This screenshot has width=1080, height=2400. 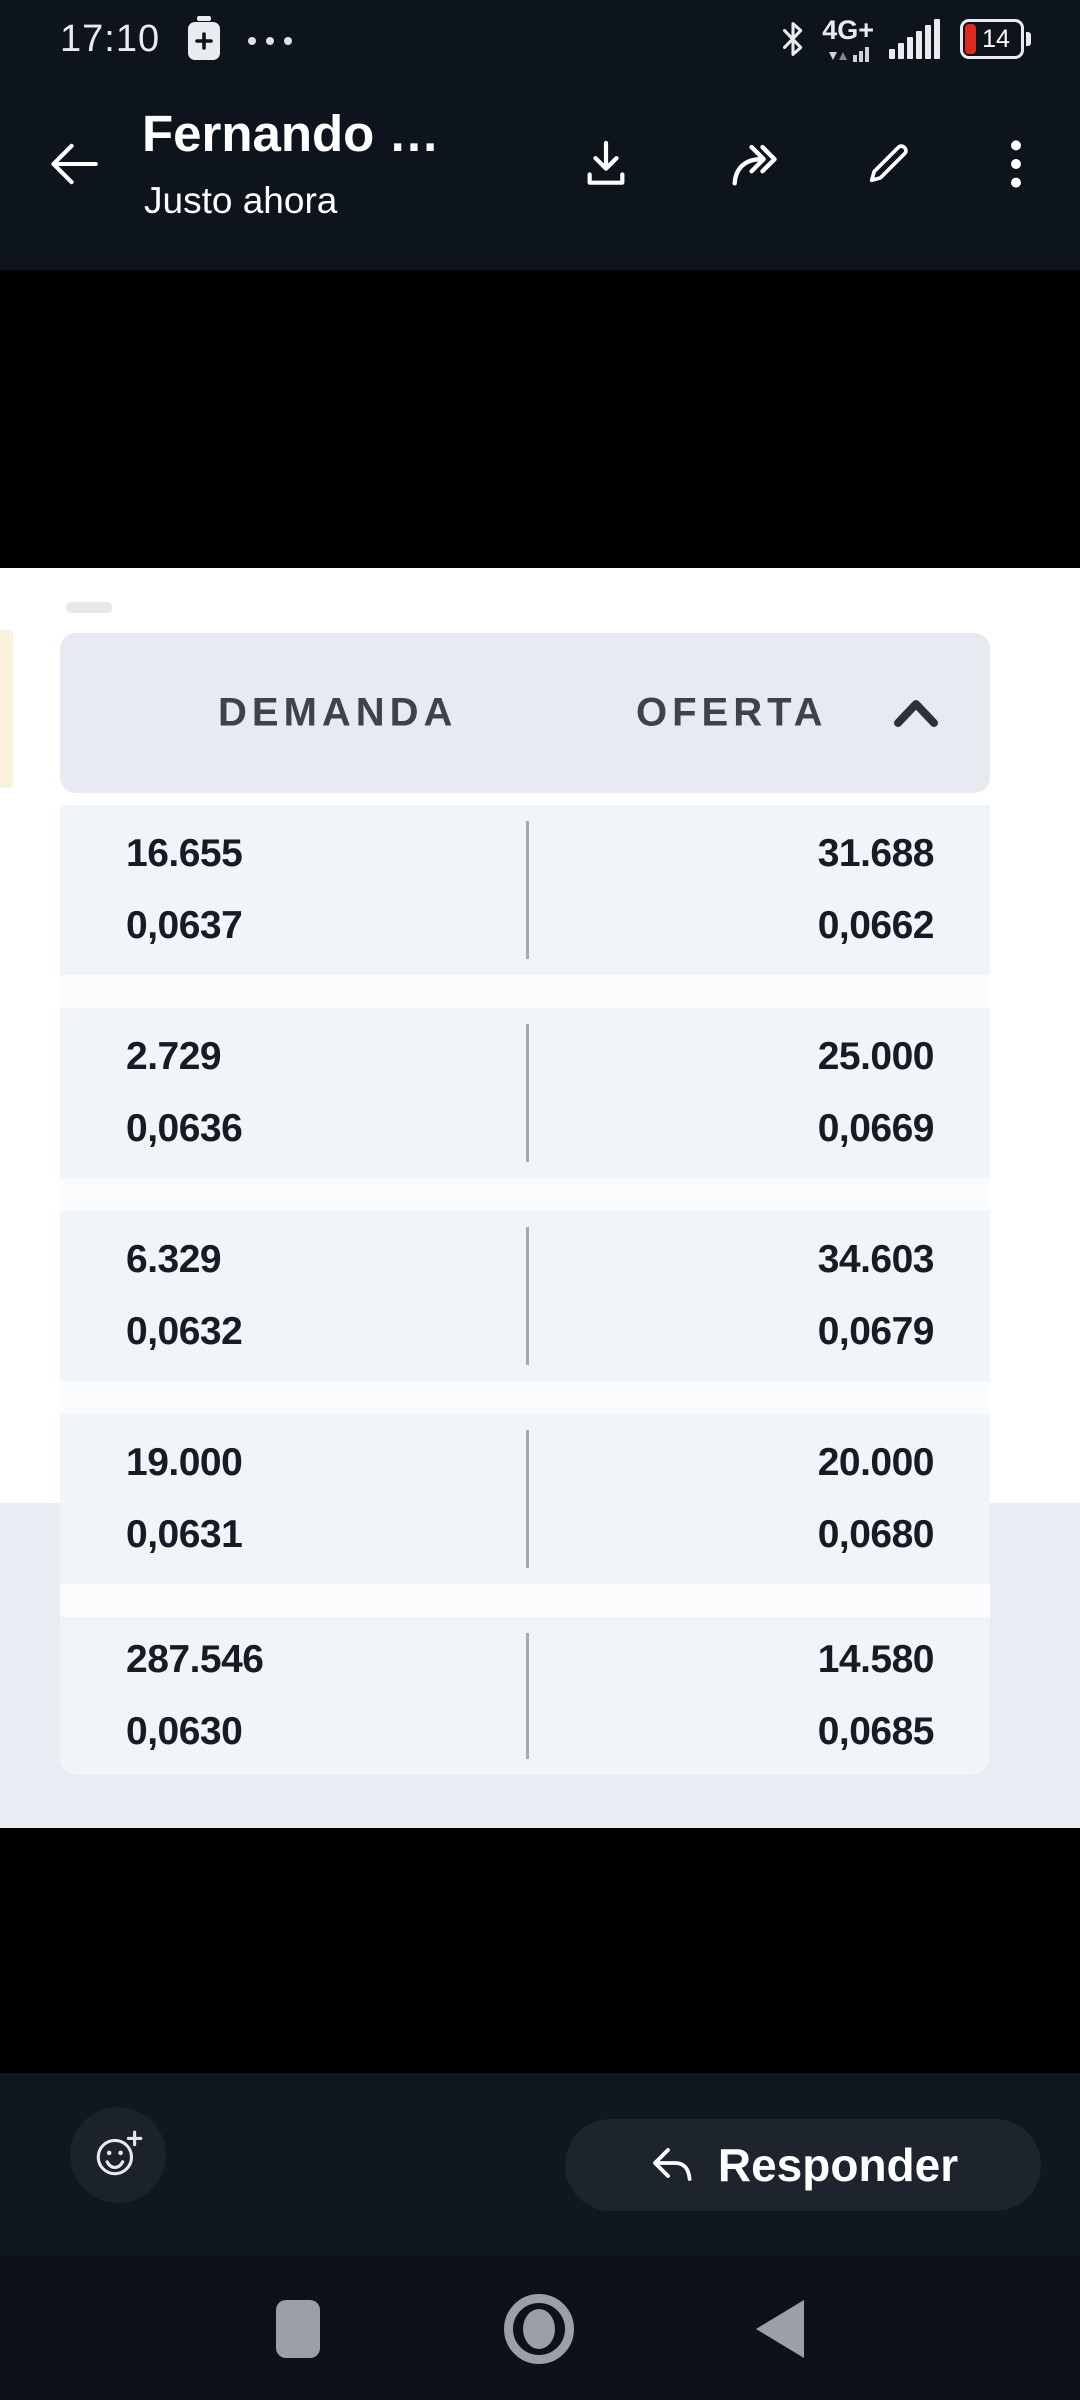 What do you see at coordinates (338, 712) in the screenshot?
I see `demand-column-header: DEMANDA` at bounding box center [338, 712].